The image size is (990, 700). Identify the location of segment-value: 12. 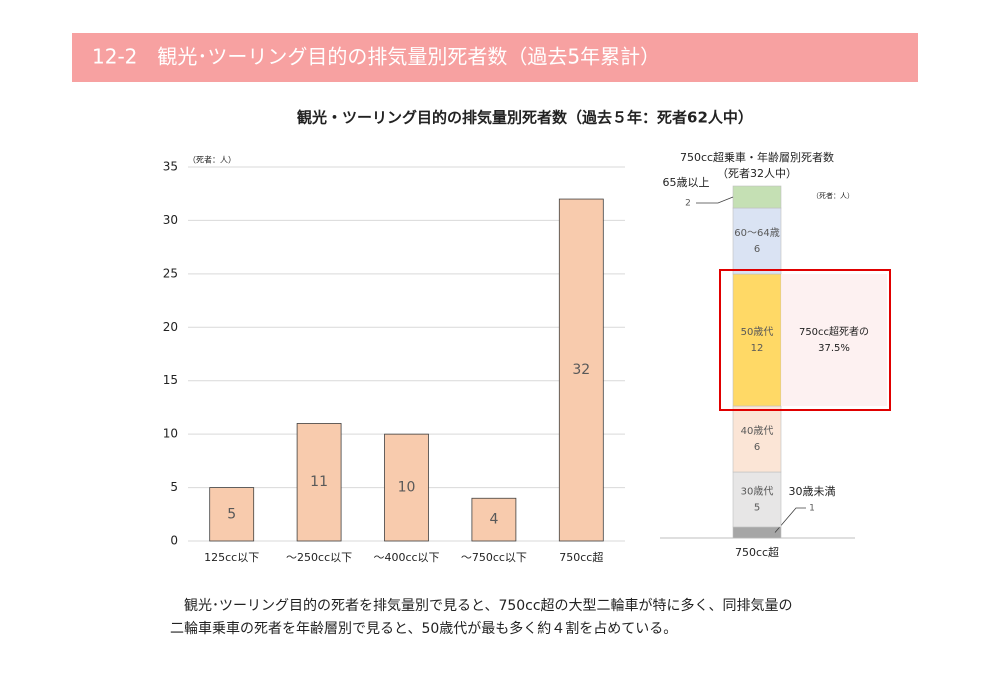
(757, 348).